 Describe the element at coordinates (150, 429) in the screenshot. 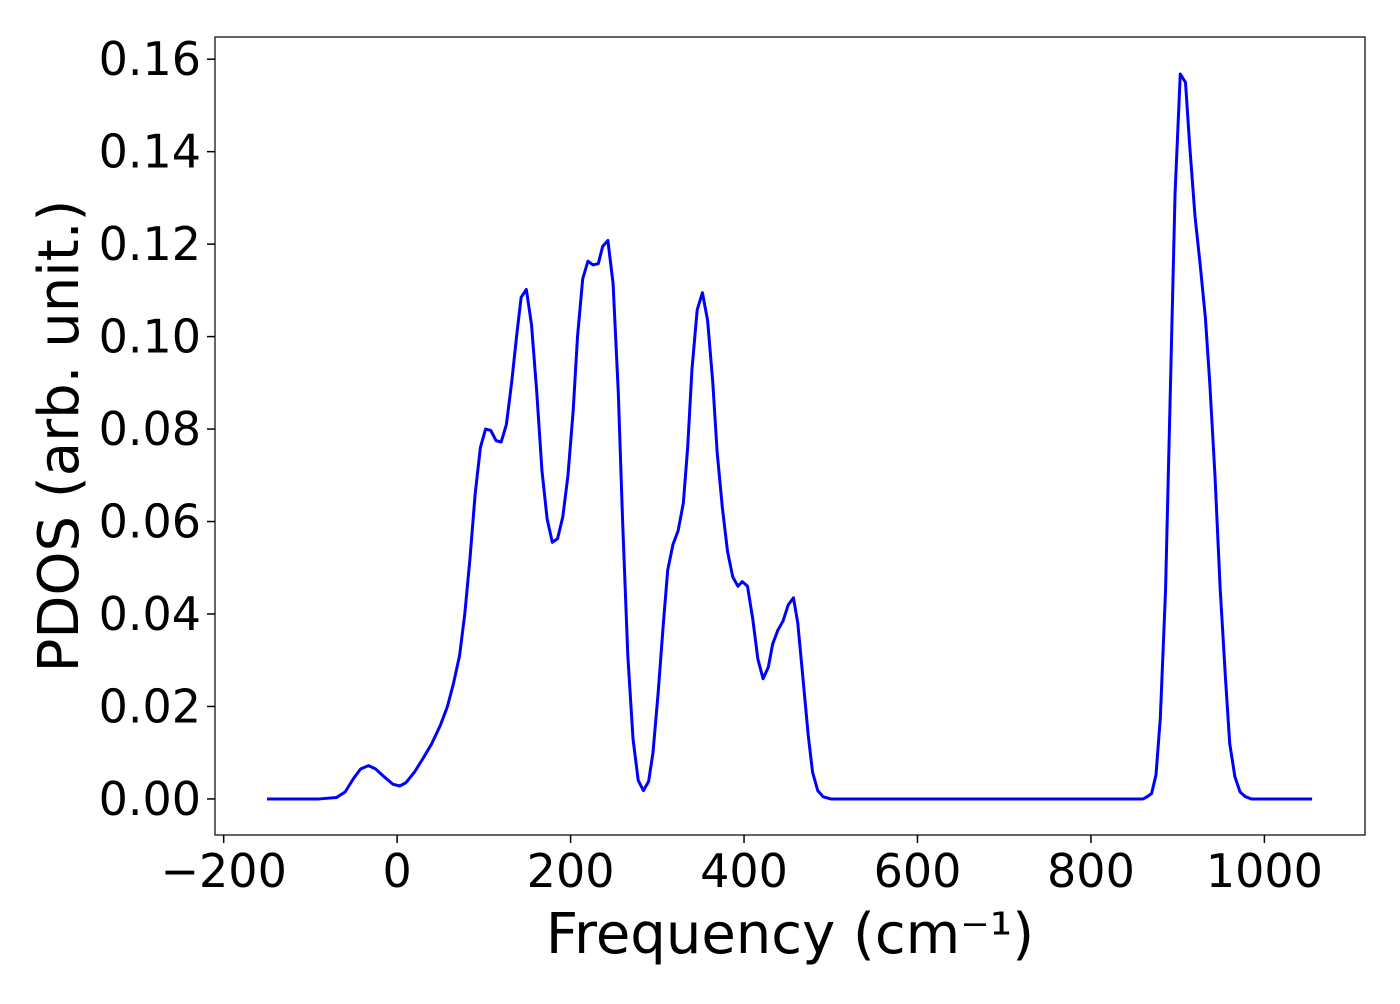

I see `y-tick-label: 0.08` at that location.